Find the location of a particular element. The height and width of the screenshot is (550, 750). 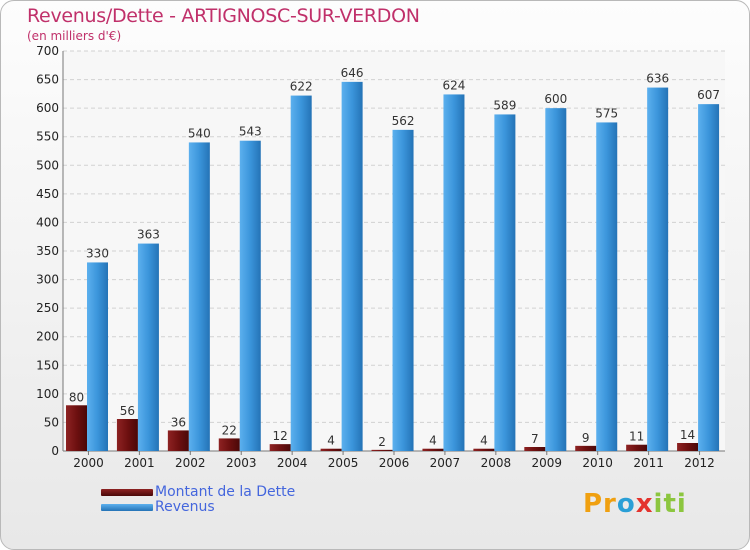

proxiti-logo: Proxiti is located at coordinates (635, 504).